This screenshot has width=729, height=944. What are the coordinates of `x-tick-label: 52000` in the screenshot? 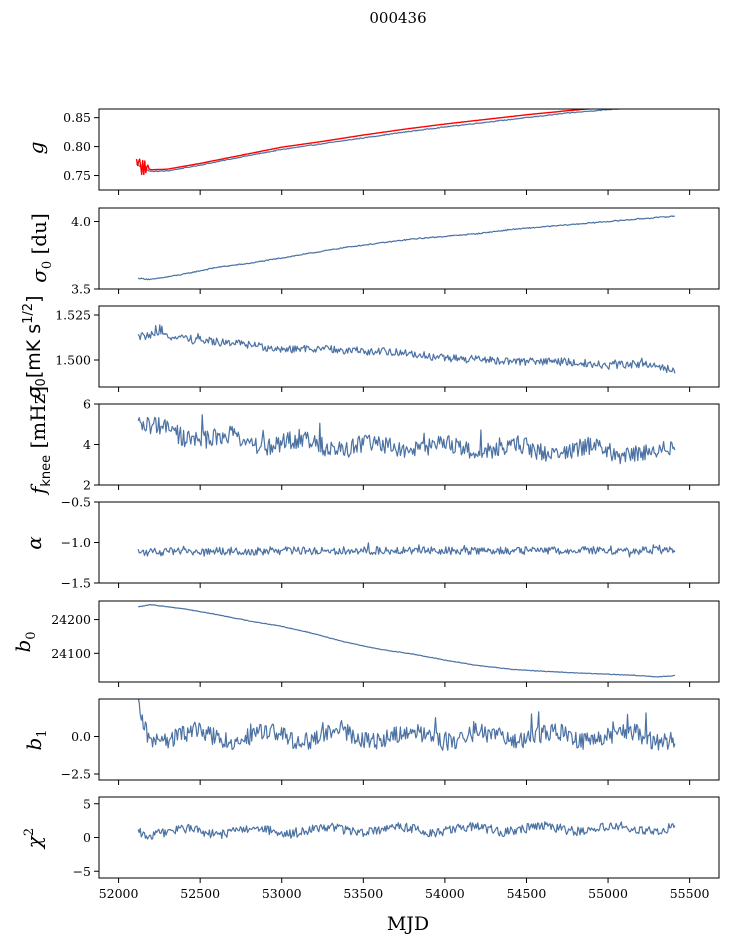 It's located at (119, 893).